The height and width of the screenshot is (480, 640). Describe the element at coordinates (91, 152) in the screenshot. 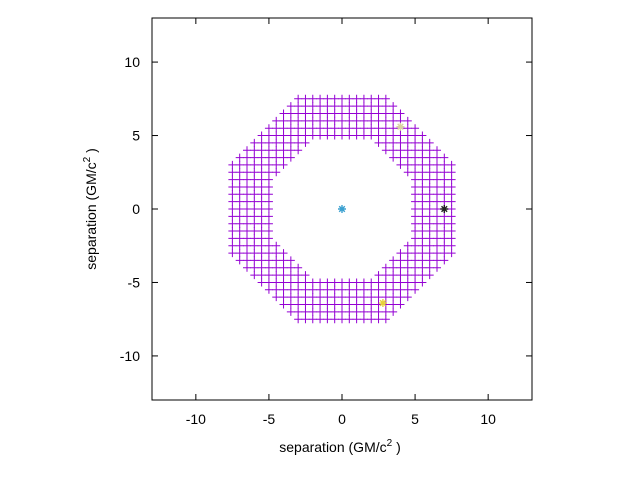

I see `y-axis-label-tail: )` at that location.